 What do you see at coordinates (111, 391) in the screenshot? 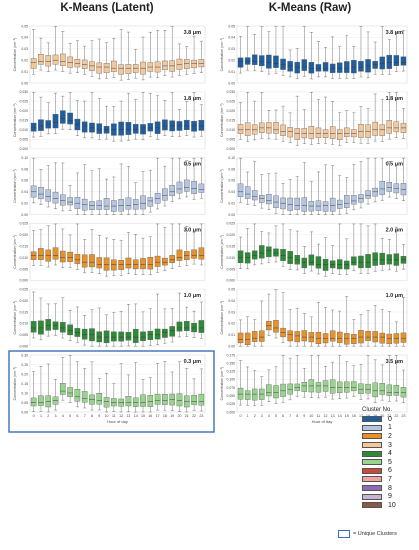
I see `unique-panel-border` at bounding box center [111, 391].